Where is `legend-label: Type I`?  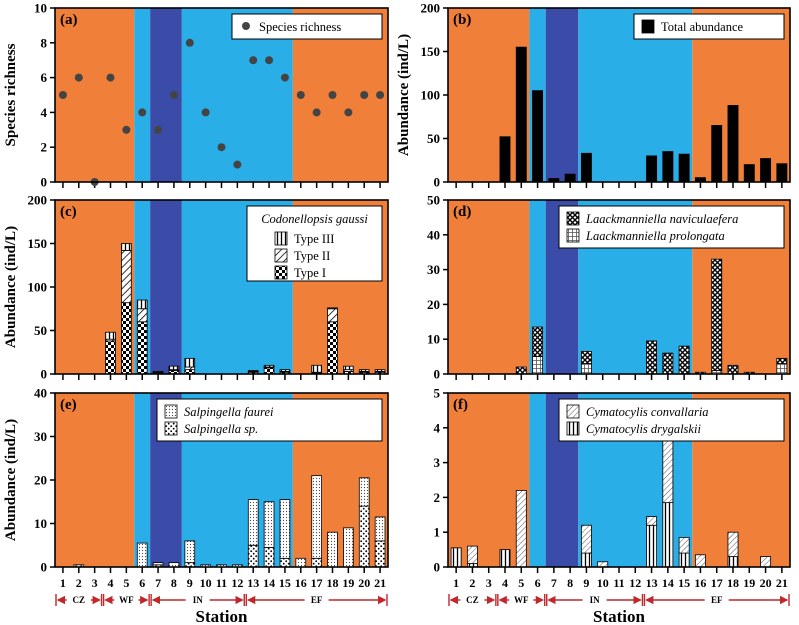 legend-label: Type I is located at coordinates (310, 273).